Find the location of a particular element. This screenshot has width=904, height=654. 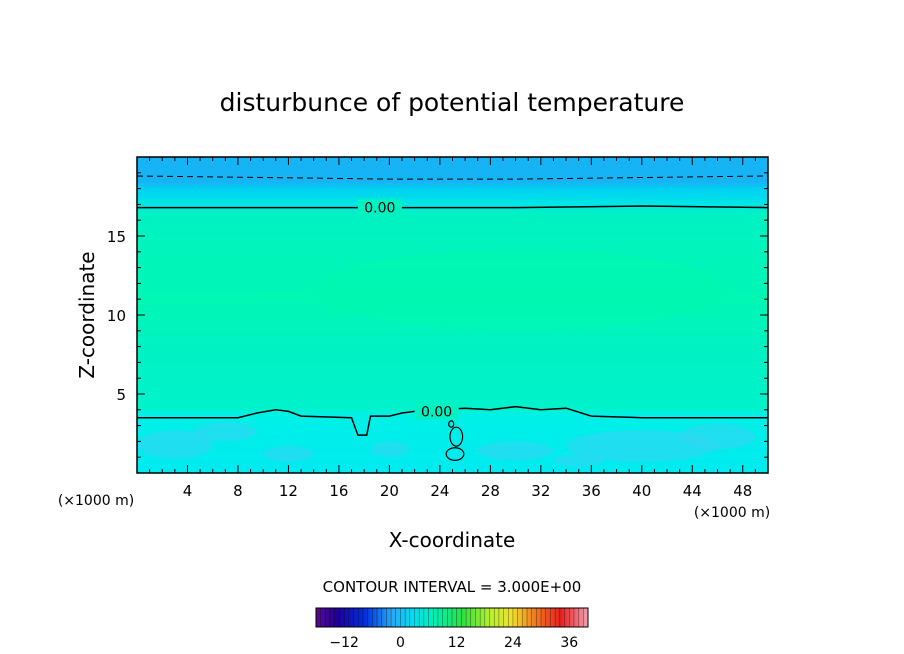

x-tick-label: 8 is located at coordinates (238, 491).